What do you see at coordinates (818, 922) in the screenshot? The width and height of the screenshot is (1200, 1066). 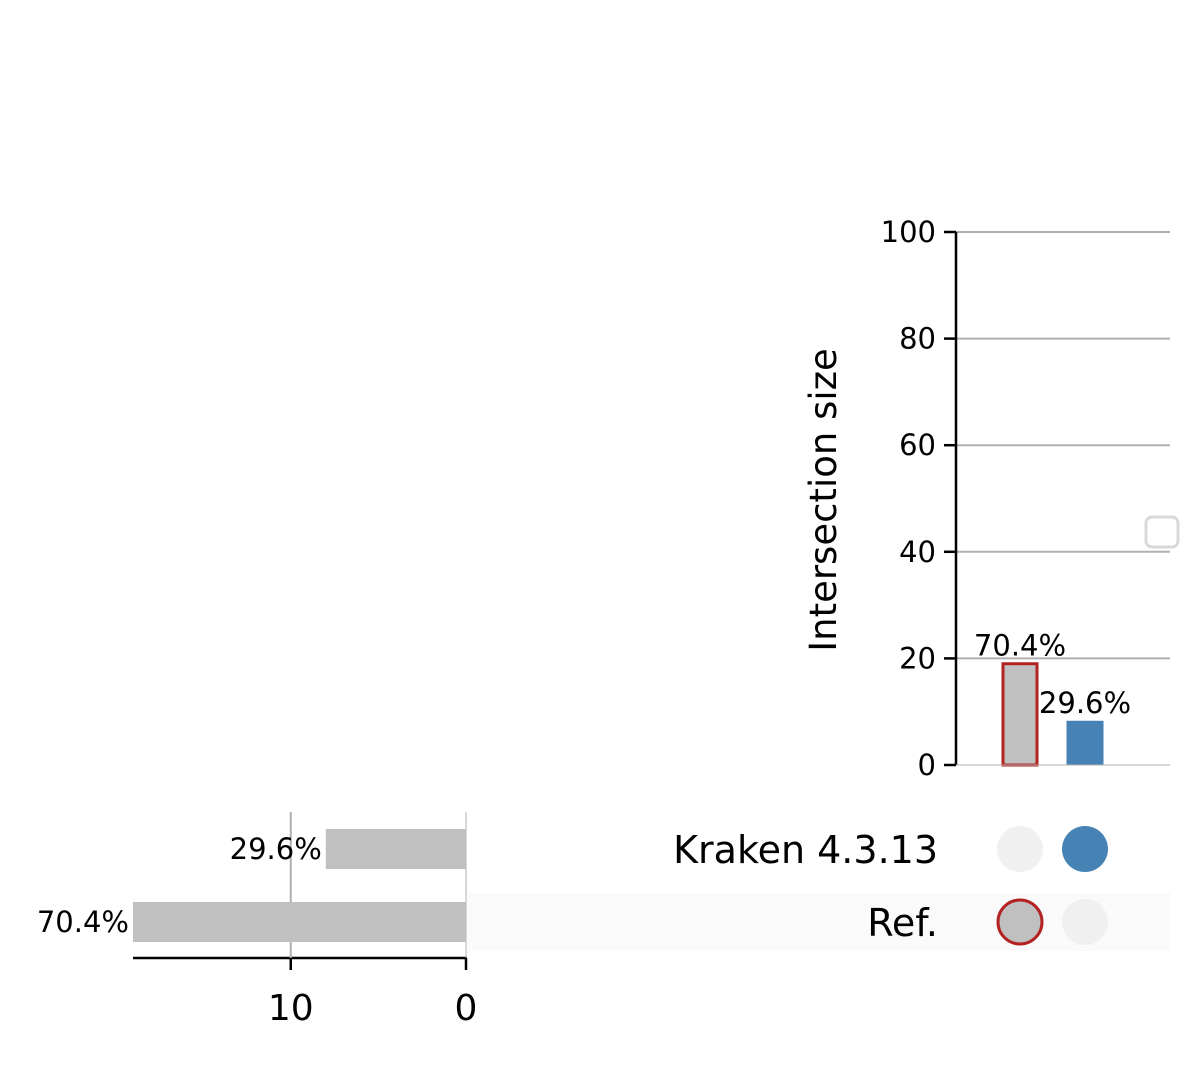 I see `matrix-row-shade` at bounding box center [818, 922].